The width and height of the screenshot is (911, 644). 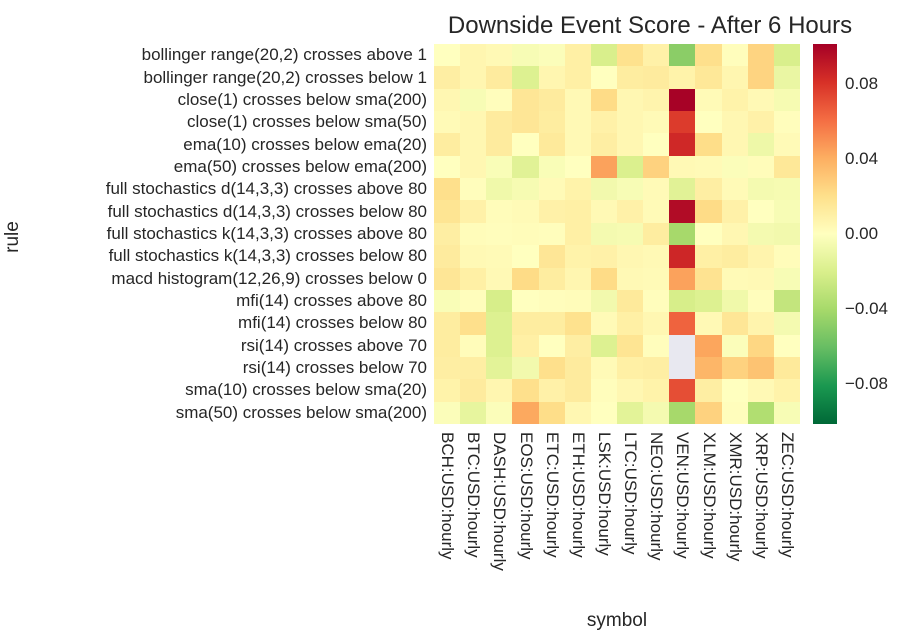 What do you see at coordinates (284, 55) in the screenshot?
I see `y-tick-label: bollinger range(20,2) crosses above 1` at bounding box center [284, 55].